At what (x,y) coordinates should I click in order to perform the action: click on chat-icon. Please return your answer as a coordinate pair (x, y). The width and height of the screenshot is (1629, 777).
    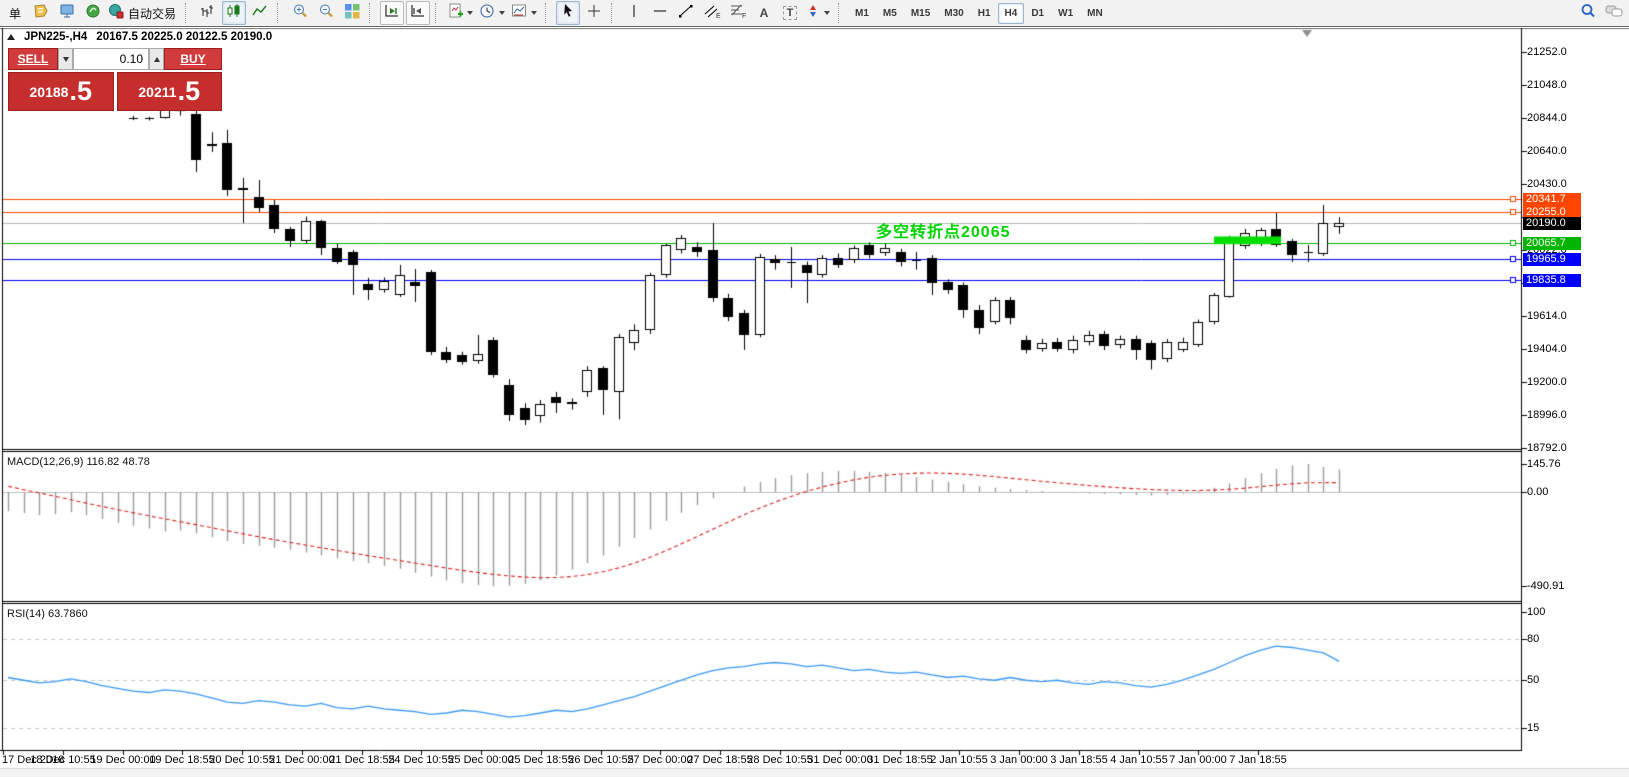
    Looking at the image, I should click on (1614, 13).